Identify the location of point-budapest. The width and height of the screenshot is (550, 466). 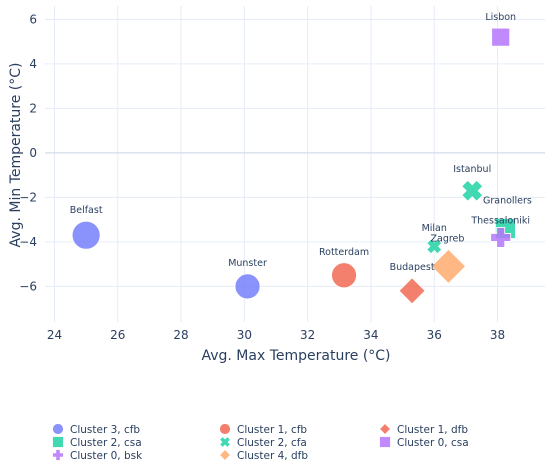
(412, 291).